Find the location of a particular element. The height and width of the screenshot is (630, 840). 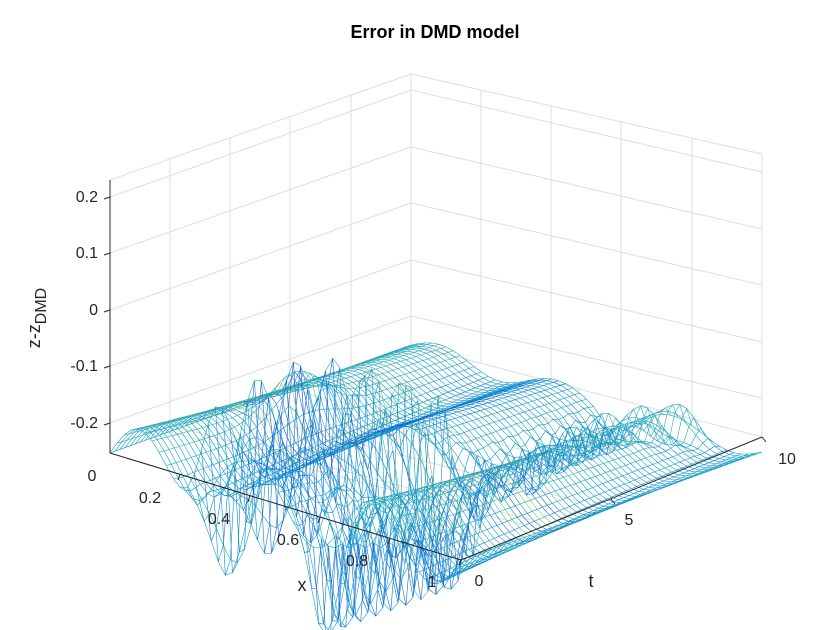

t-axis-label: t is located at coordinates (590, 581).